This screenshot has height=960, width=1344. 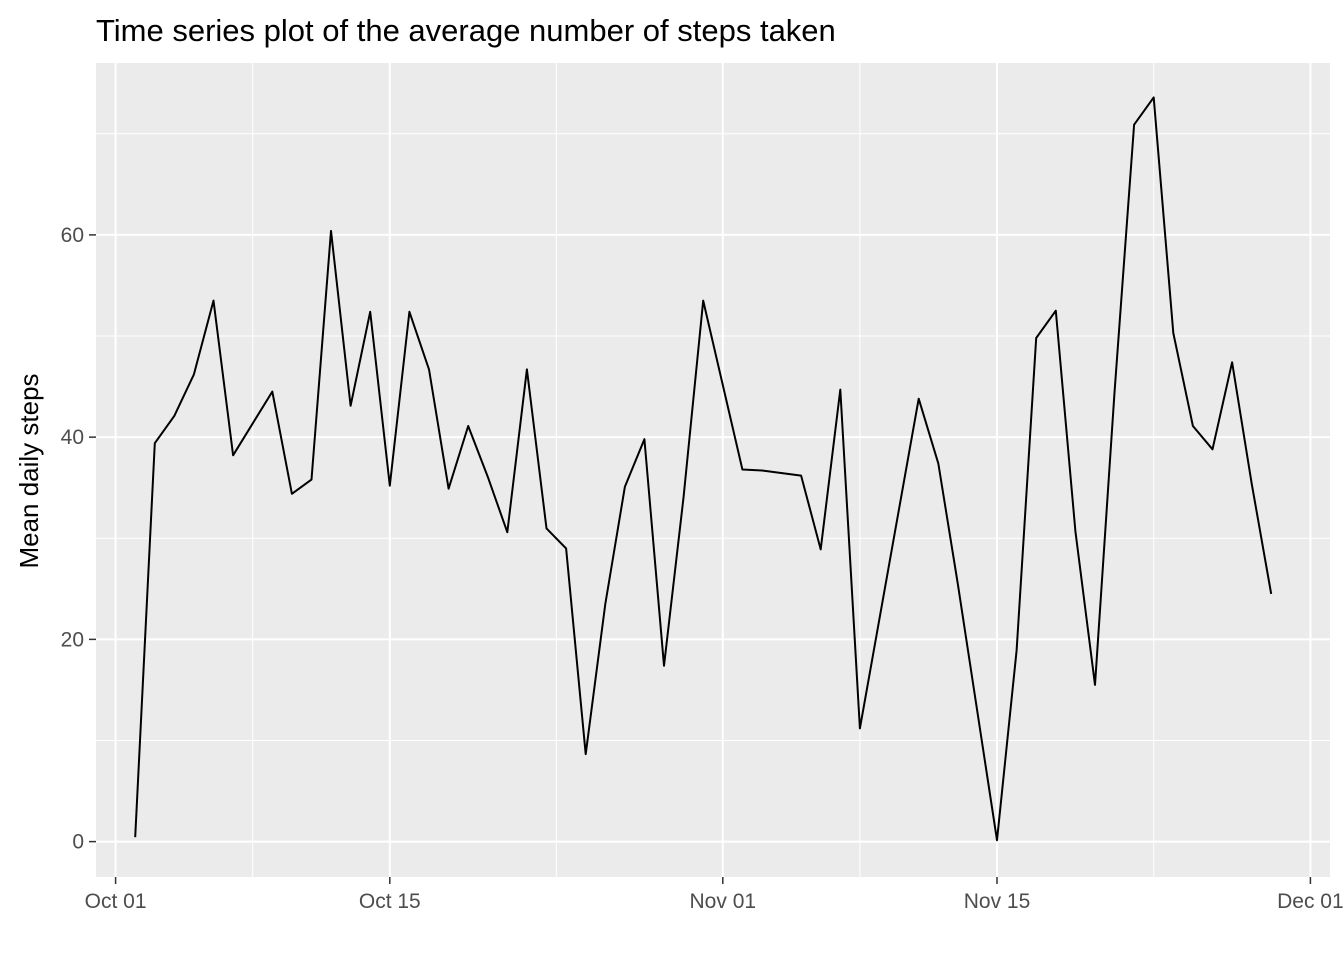 What do you see at coordinates (997, 901) in the screenshot?
I see `x-tick-label: Nov 15` at bounding box center [997, 901].